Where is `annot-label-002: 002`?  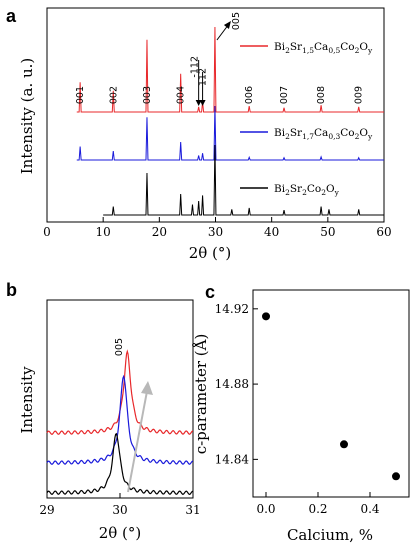
annot-label-002: 002 is located at coordinates (113, 95).